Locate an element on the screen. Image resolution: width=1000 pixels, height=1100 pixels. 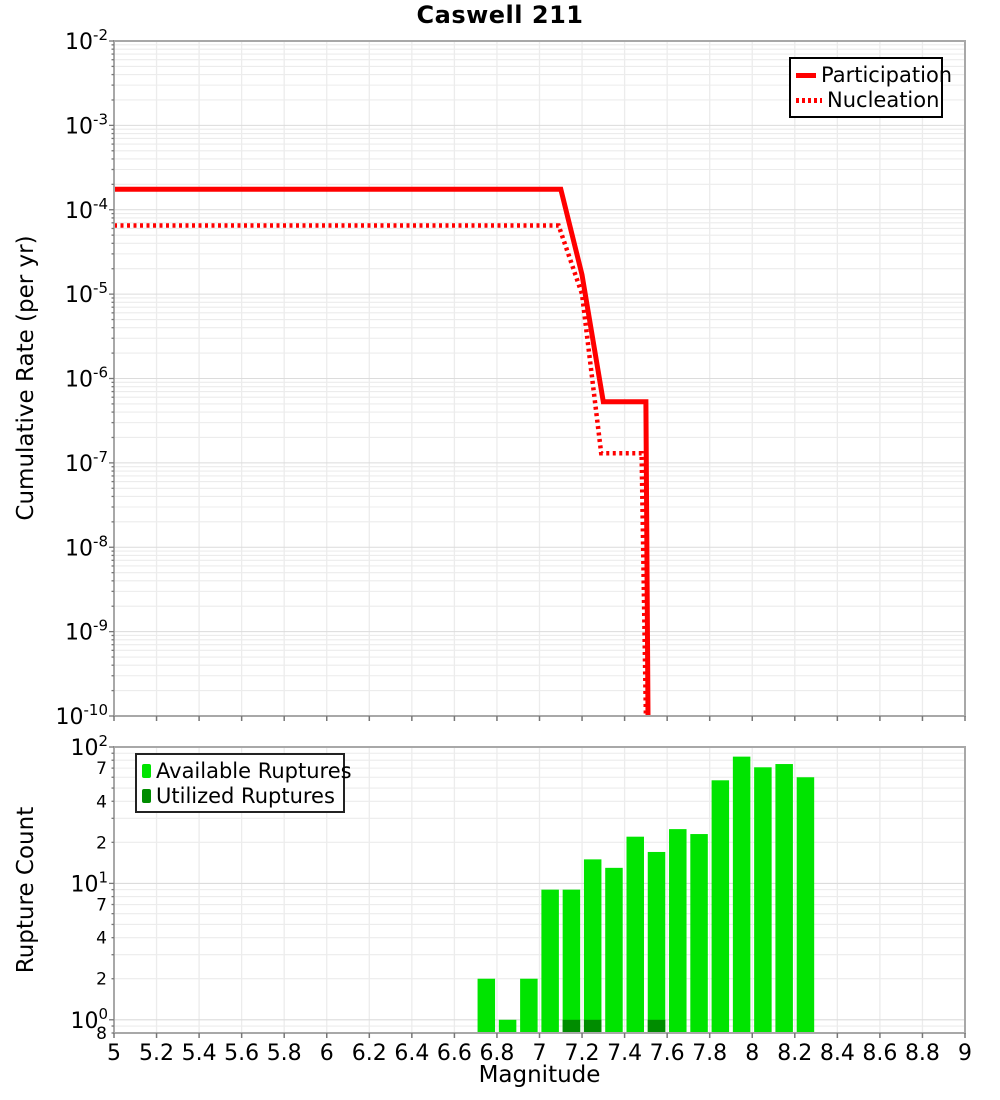
legend-label-utilized: Utilized Ruptures is located at coordinates (245, 795).